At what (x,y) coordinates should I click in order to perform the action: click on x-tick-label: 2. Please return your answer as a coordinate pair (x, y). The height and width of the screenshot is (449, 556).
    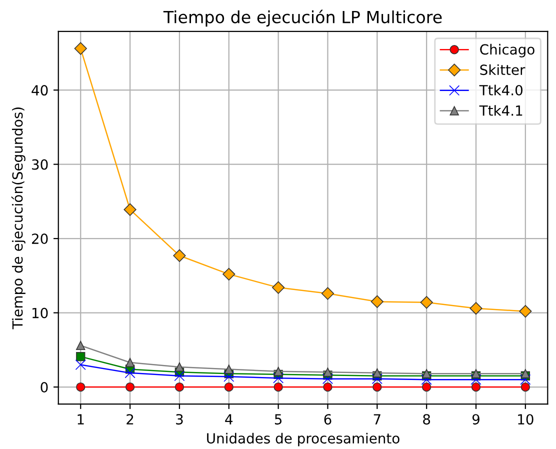
    Looking at the image, I should click on (130, 419).